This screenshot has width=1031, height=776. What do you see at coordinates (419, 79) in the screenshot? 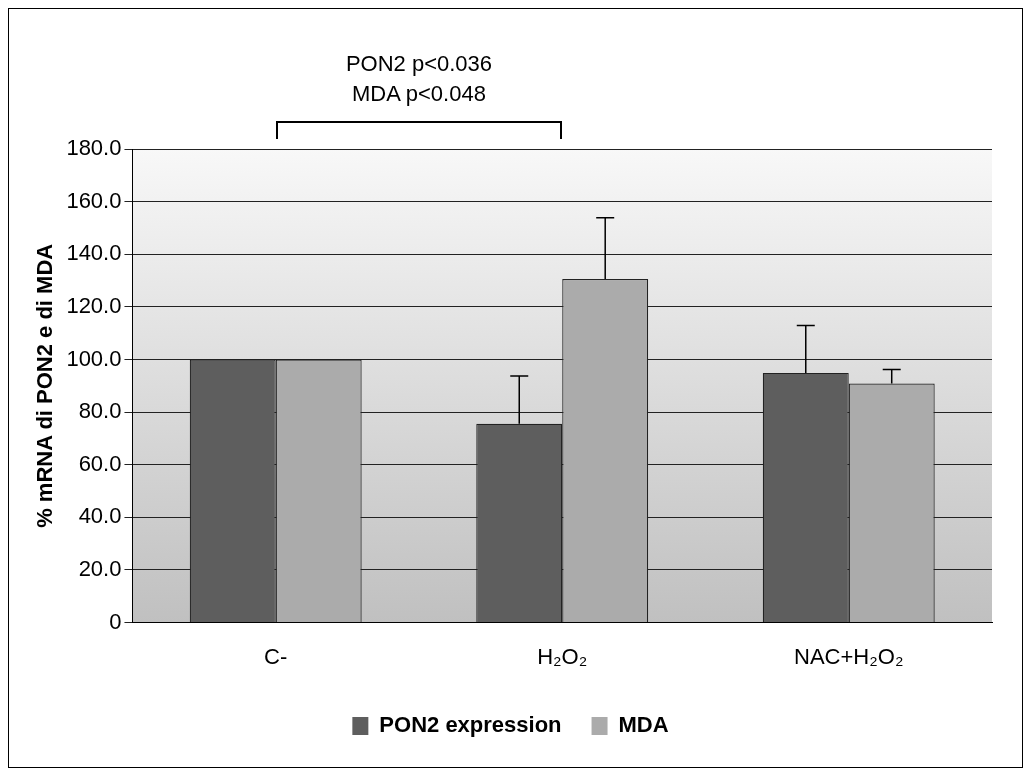
I see `text: PON2 p<0.036 MDA p<0.048` at bounding box center [419, 79].